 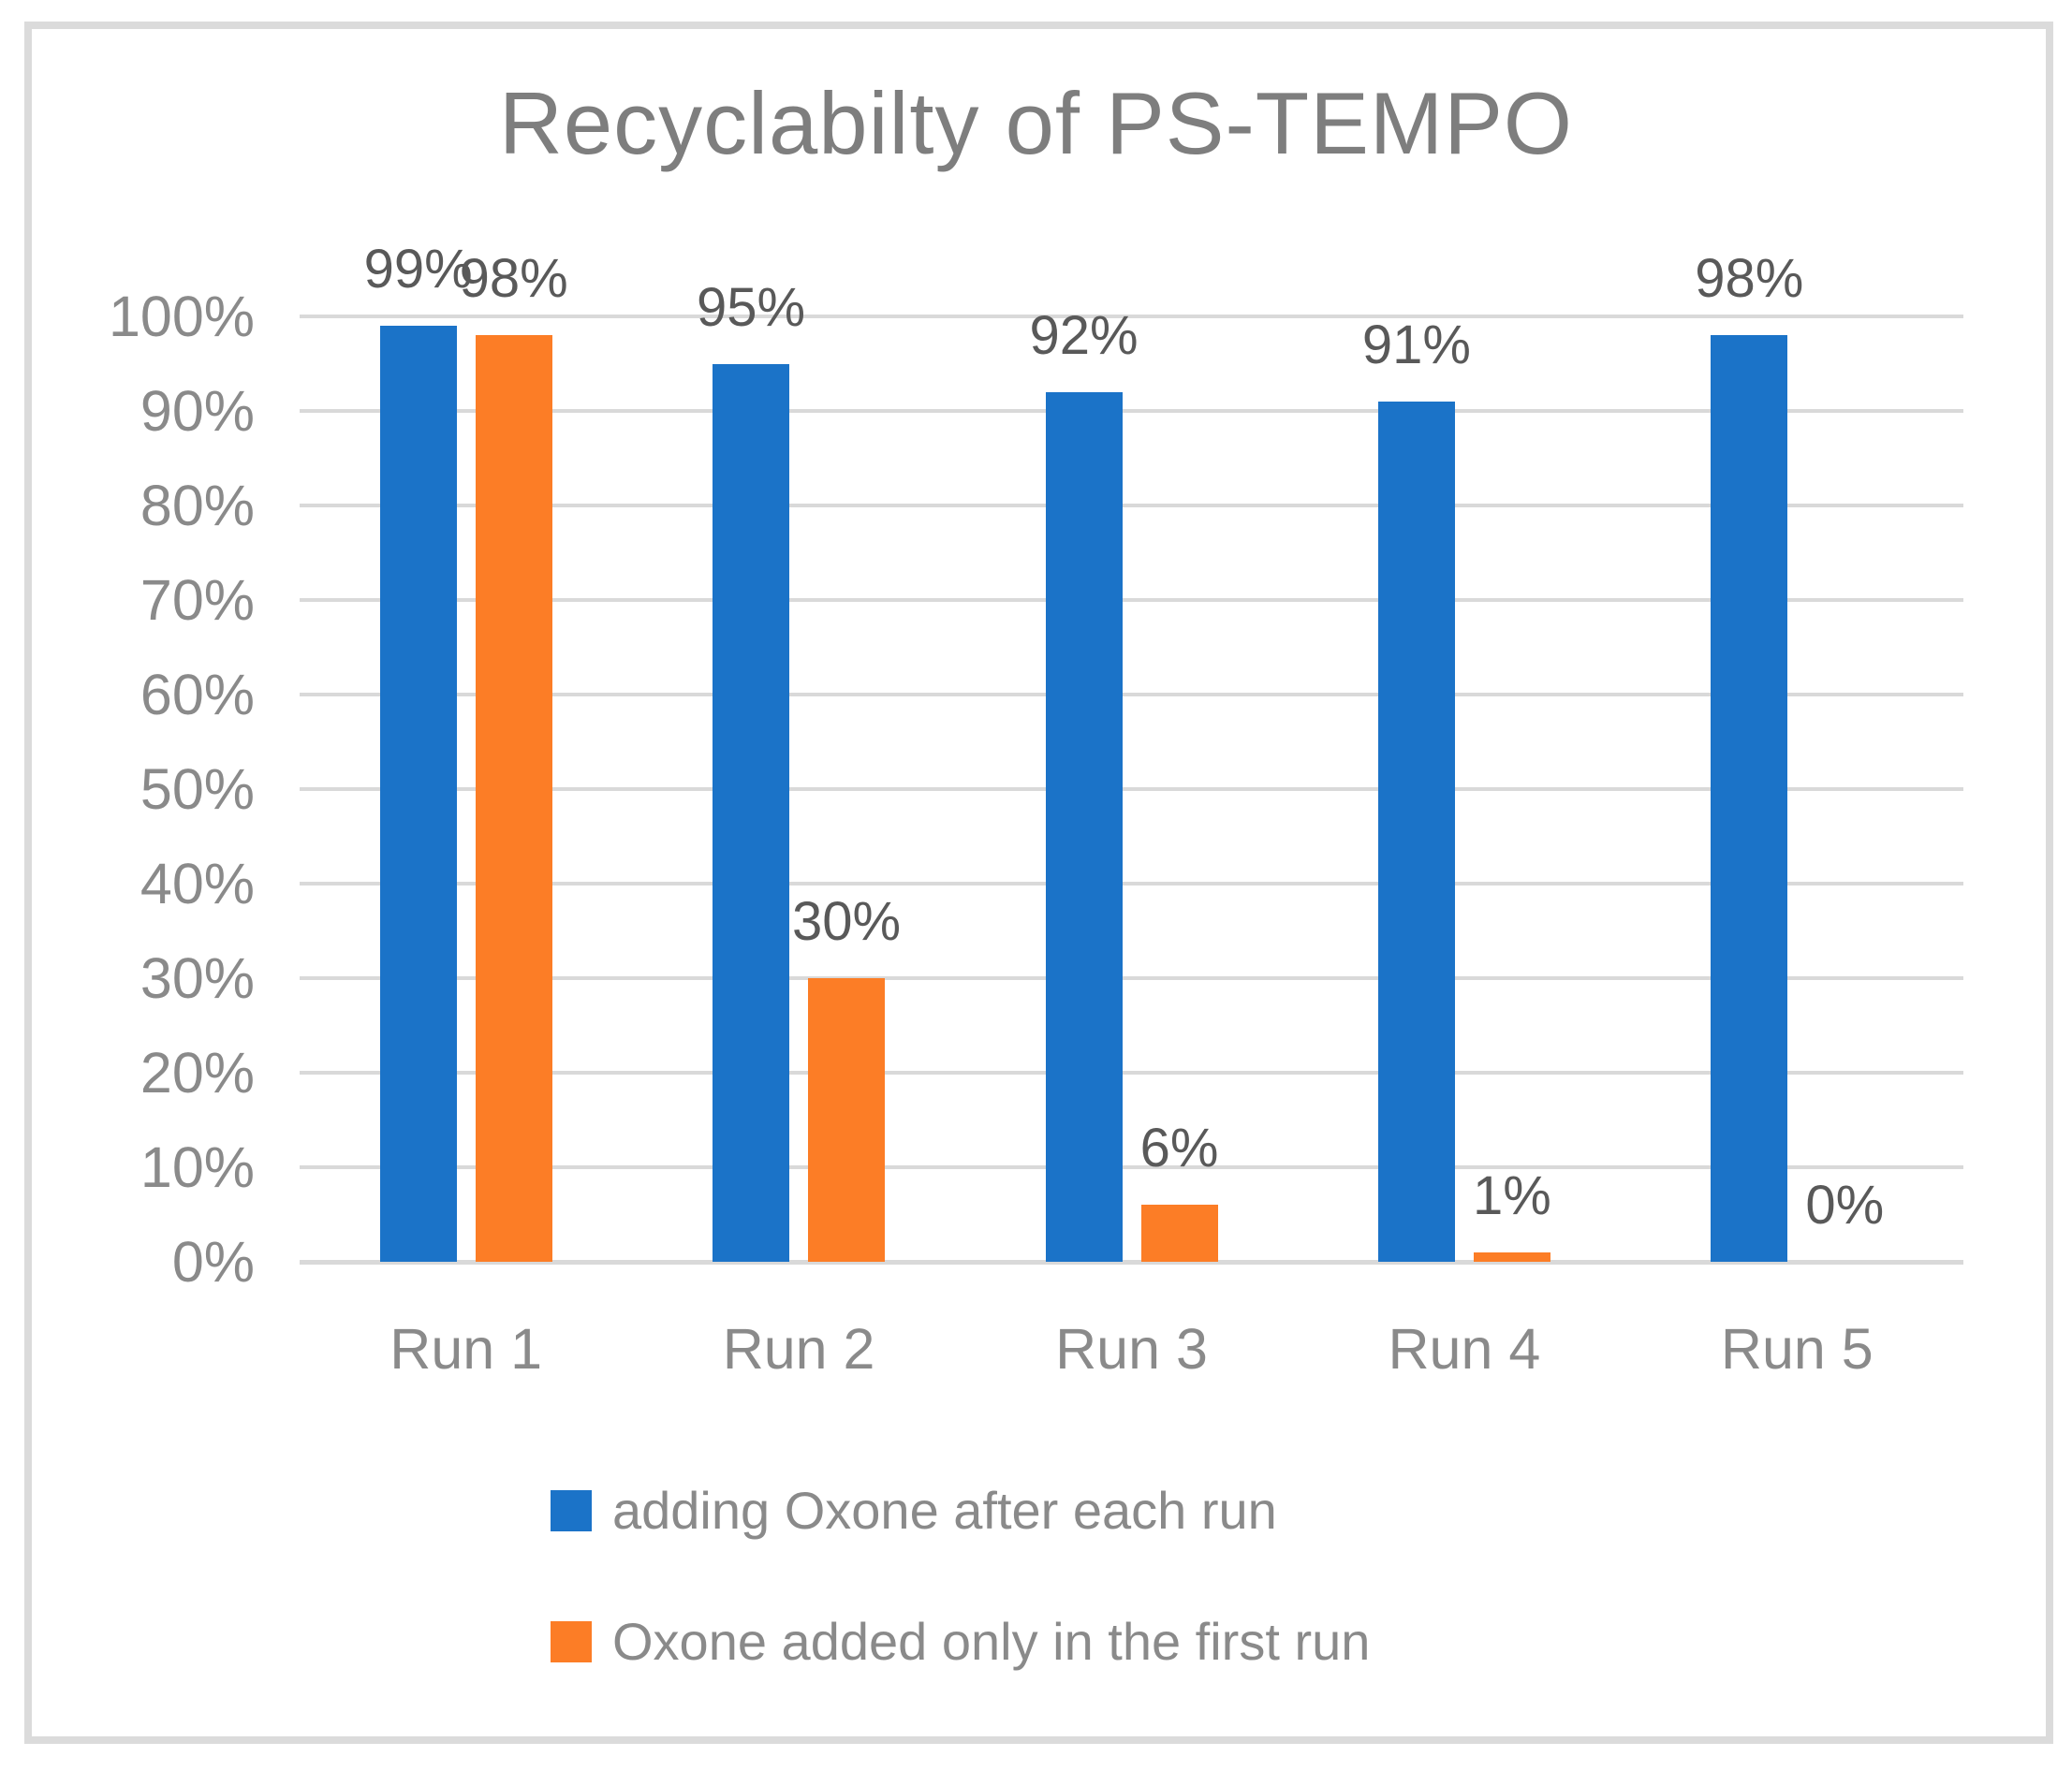 I want to click on y-tick-label: 80%, so click(x=197, y=505).